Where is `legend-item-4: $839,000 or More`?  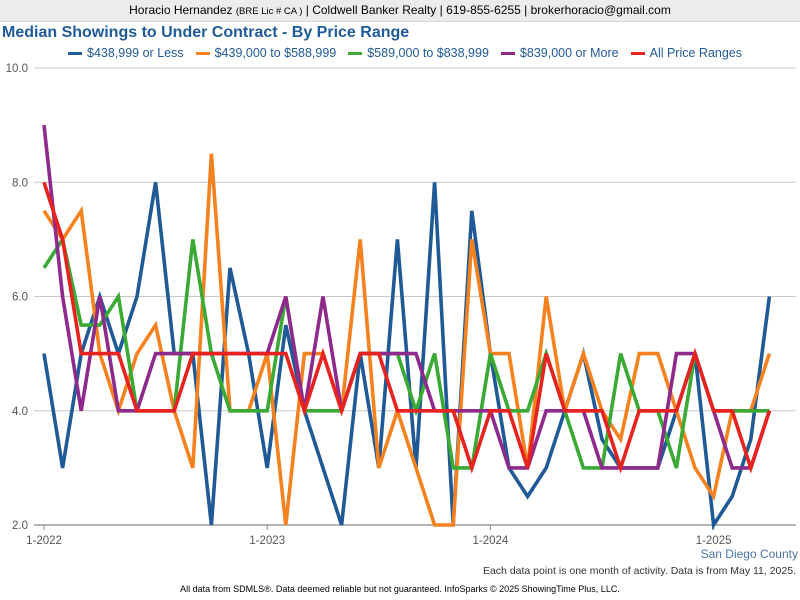 legend-item-4: $839,000 or More is located at coordinates (559, 53).